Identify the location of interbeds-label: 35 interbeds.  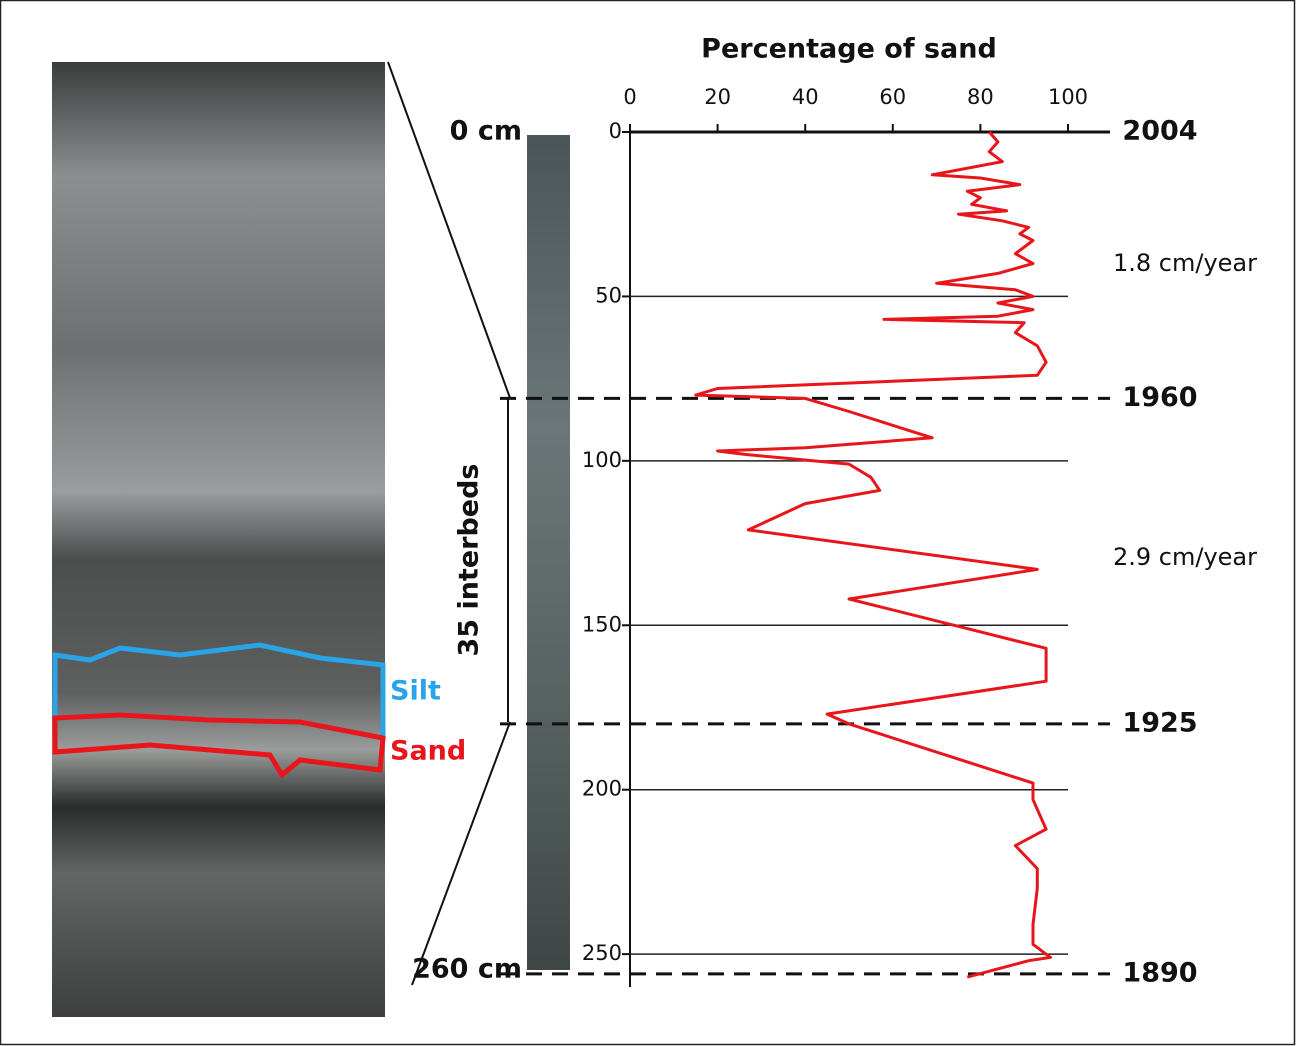
(469, 559).